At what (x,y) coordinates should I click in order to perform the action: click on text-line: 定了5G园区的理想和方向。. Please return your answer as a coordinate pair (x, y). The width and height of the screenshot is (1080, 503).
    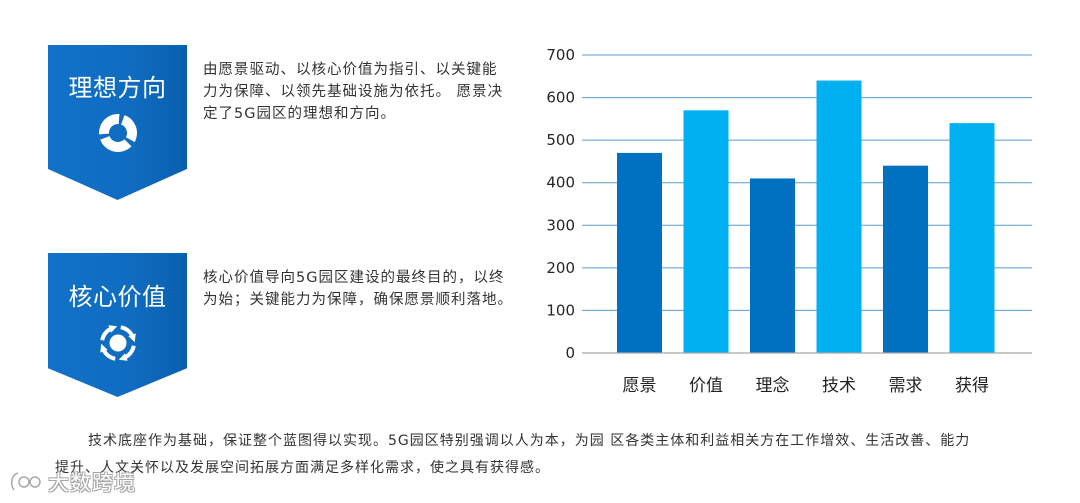
    Looking at the image, I should click on (299, 114).